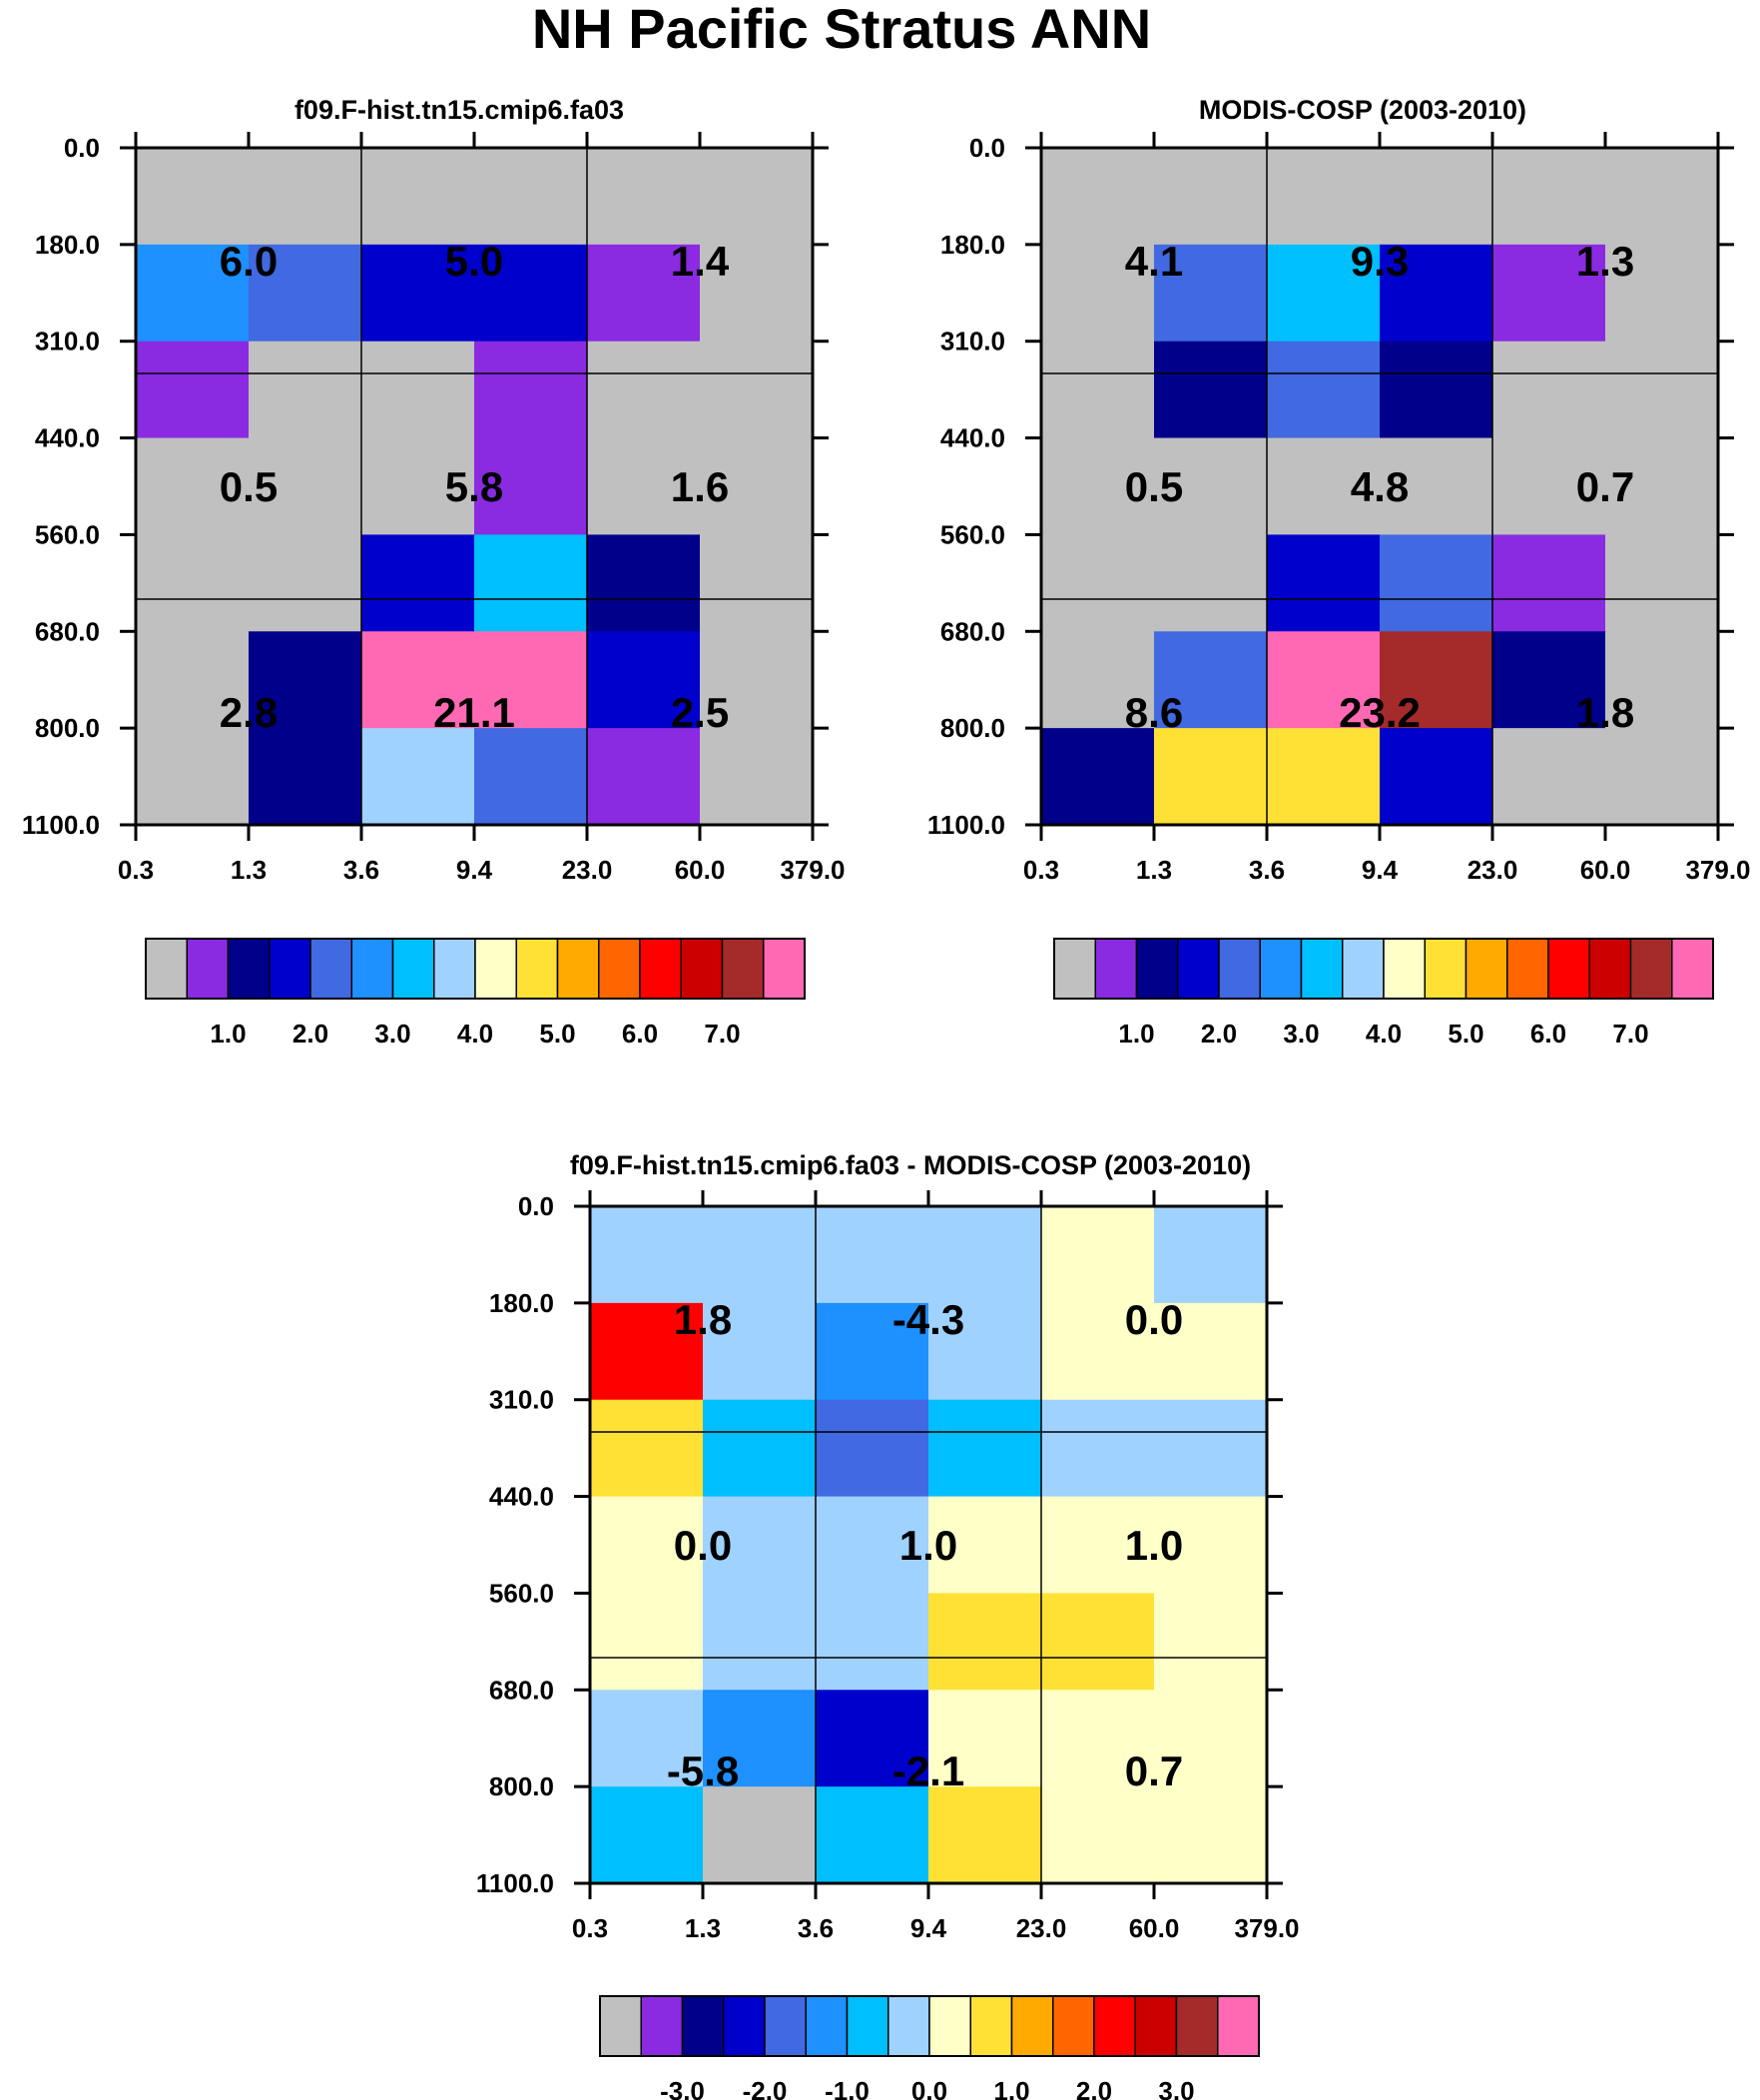 The height and width of the screenshot is (2100, 1760). I want to click on colorbar-label: -2.0, so click(766, 2088).